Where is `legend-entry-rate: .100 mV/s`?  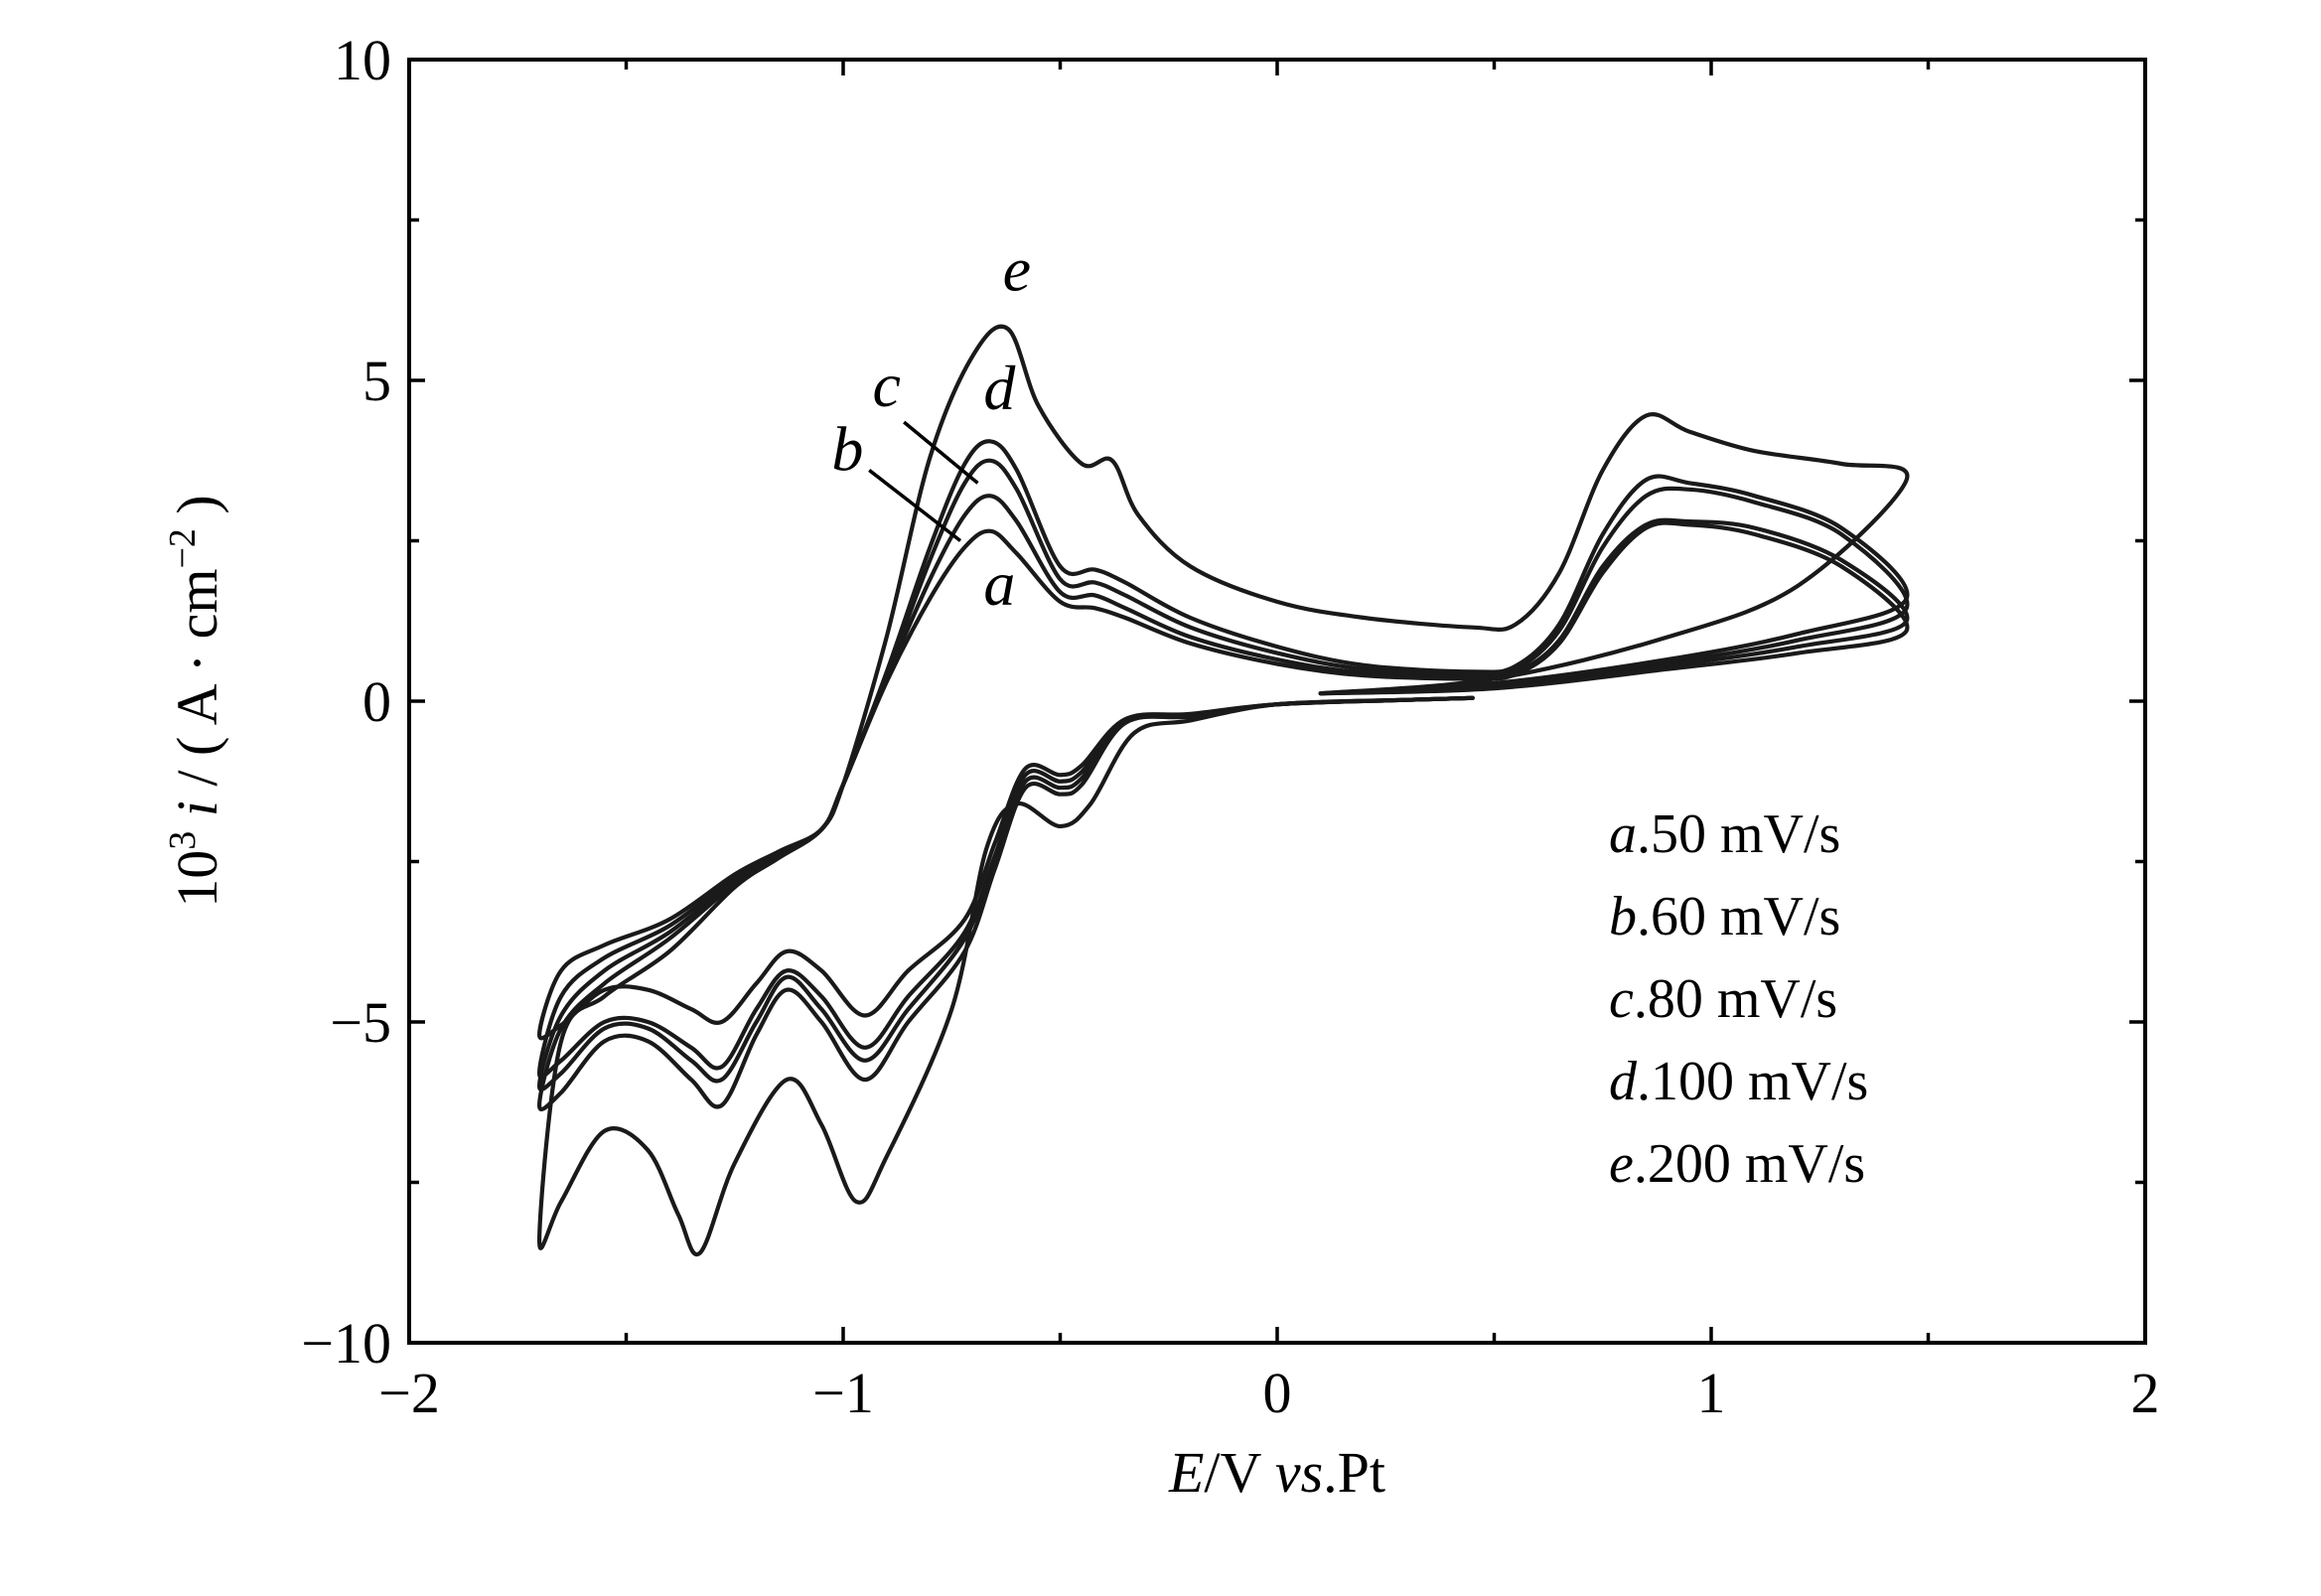 legend-entry-rate: .100 mV/s is located at coordinates (1752, 1081).